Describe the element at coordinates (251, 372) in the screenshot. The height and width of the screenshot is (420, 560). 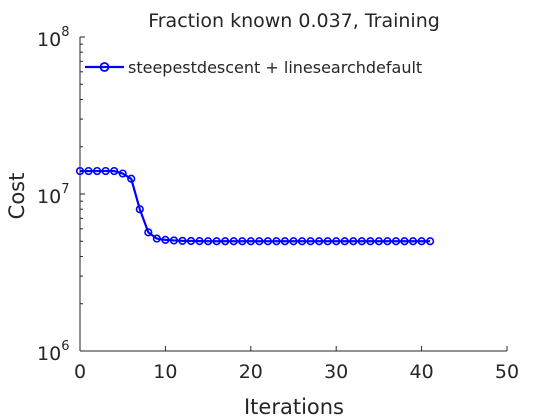
I see `x-tick-label: 20` at that location.